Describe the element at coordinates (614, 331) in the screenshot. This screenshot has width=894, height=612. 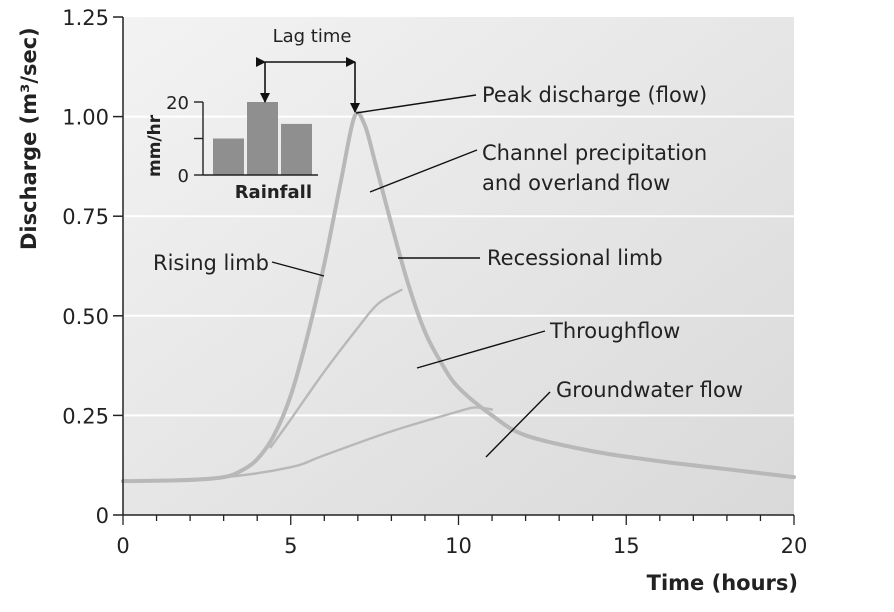
I see `annotation-throughflow: Throughflow` at that location.